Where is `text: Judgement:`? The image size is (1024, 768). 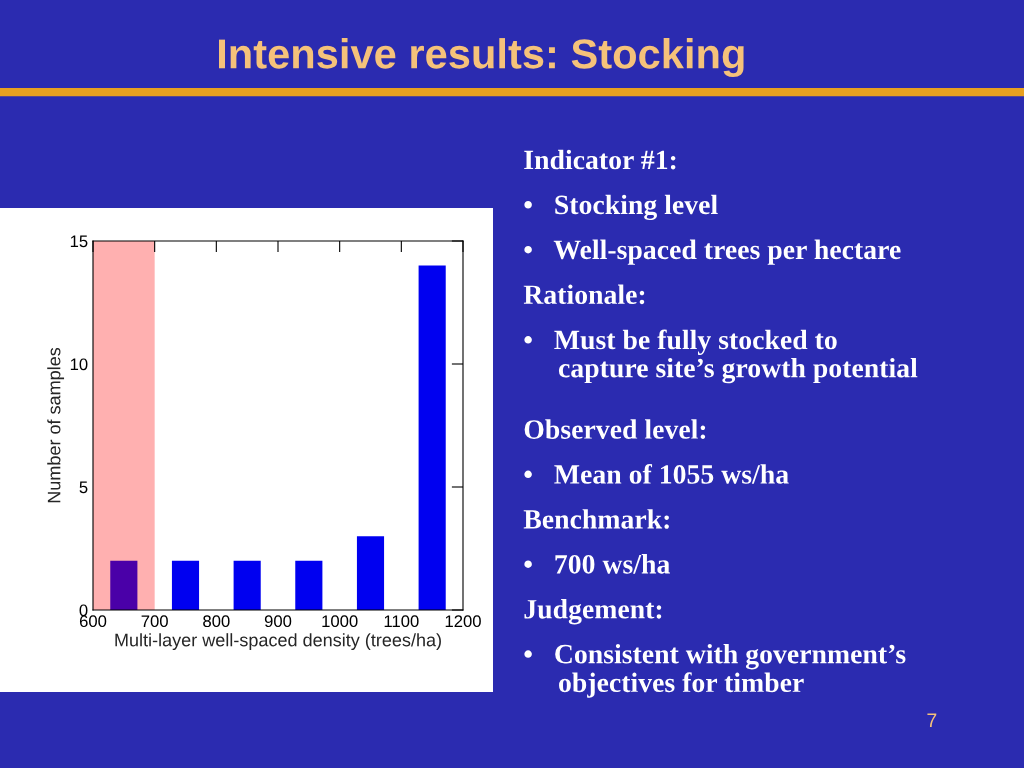
text: Judgement: is located at coordinates (593, 612).